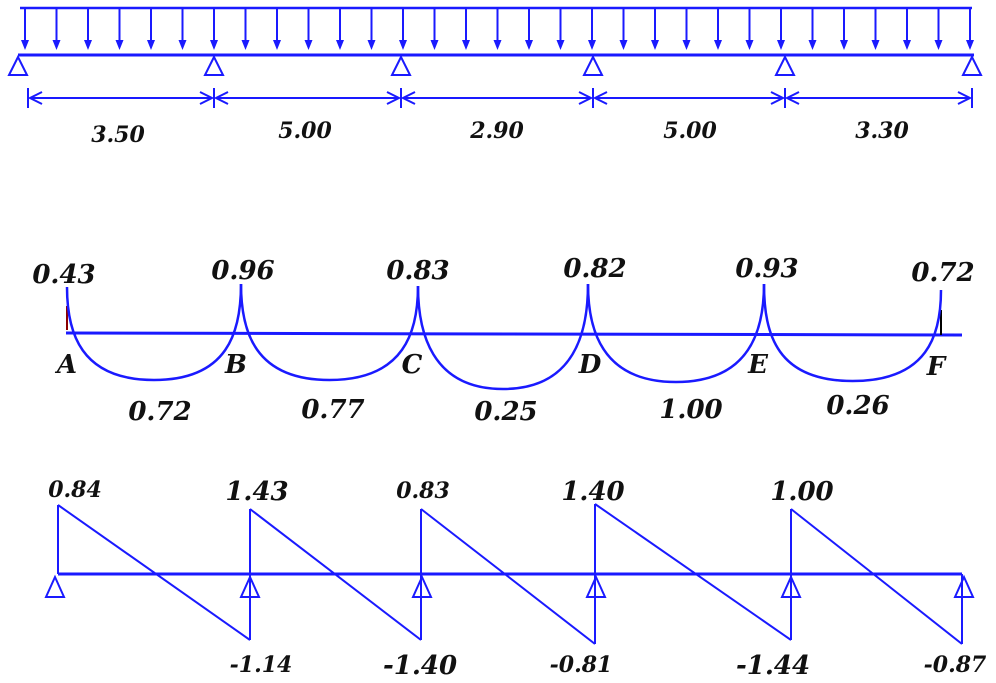 This screenshot has height=683, width=996. Describe the element at coordinates (235, 365) in the screenshot. I see `support-label-b: B` at that location.